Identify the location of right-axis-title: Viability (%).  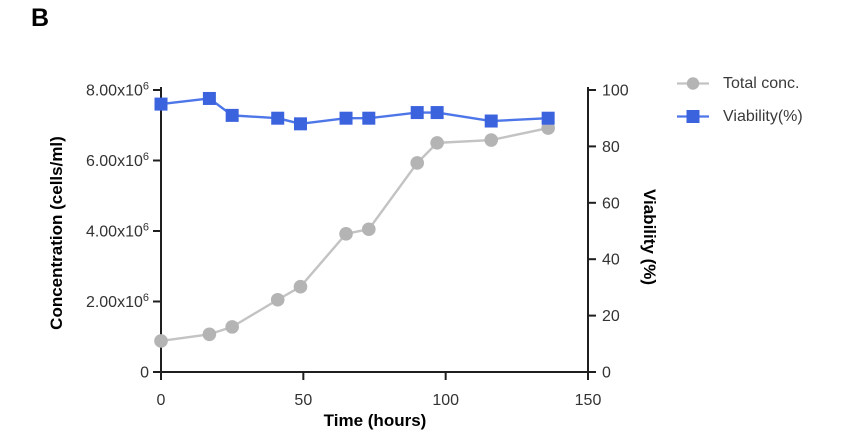
(649, 237).